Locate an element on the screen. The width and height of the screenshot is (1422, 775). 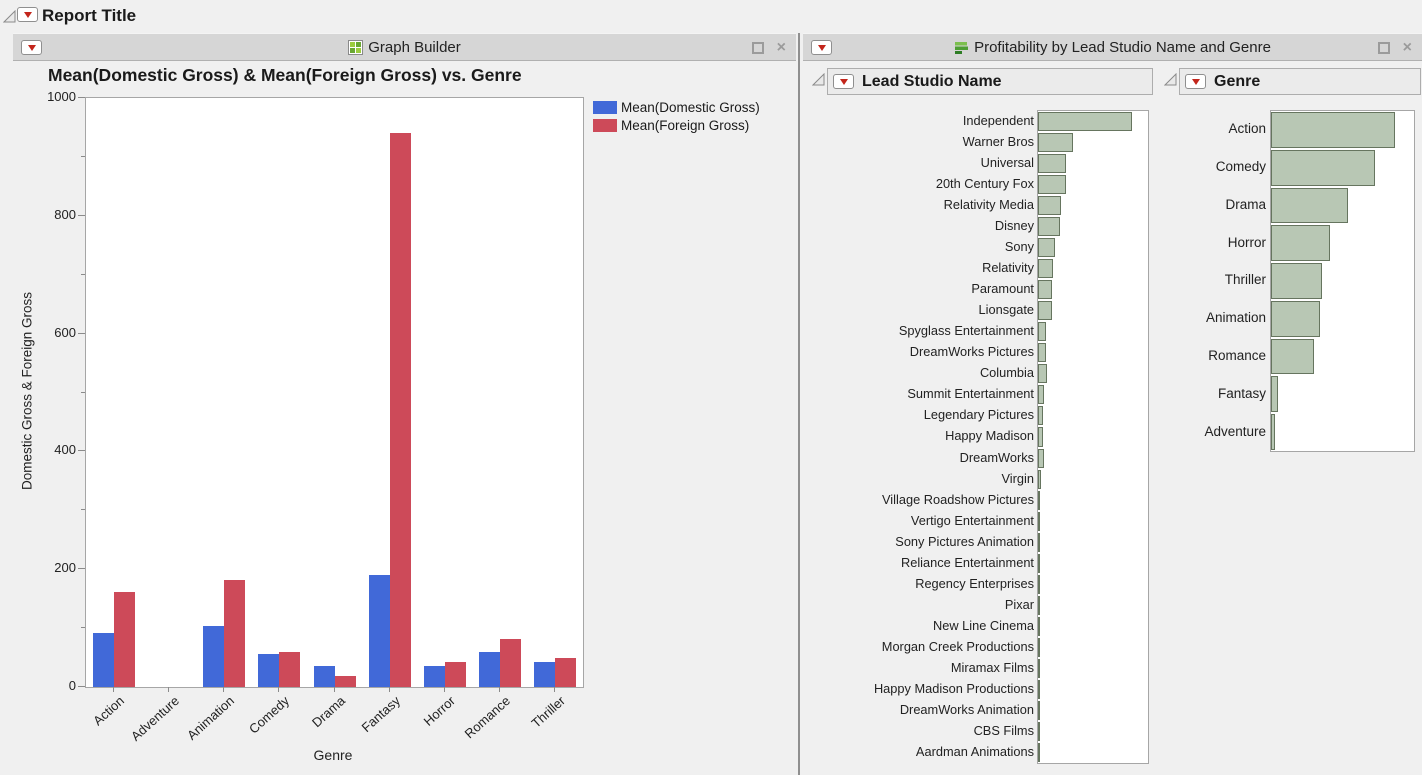
bar-thriller-domestic is located at coordinates (545, 674).